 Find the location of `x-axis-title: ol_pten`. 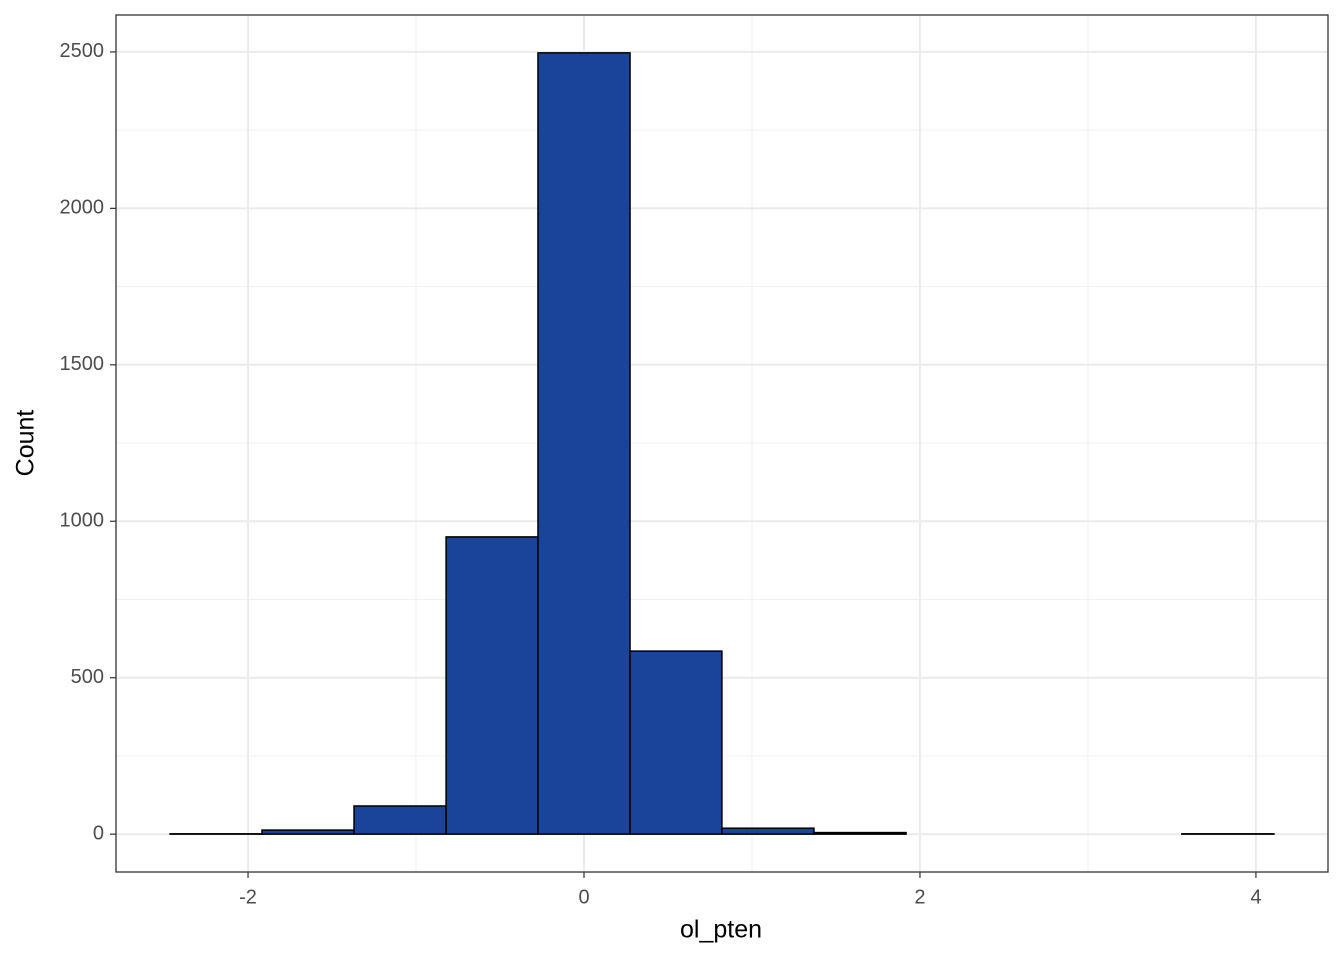

x-axis-title: ol_pten is located at coordinates (721, 930).